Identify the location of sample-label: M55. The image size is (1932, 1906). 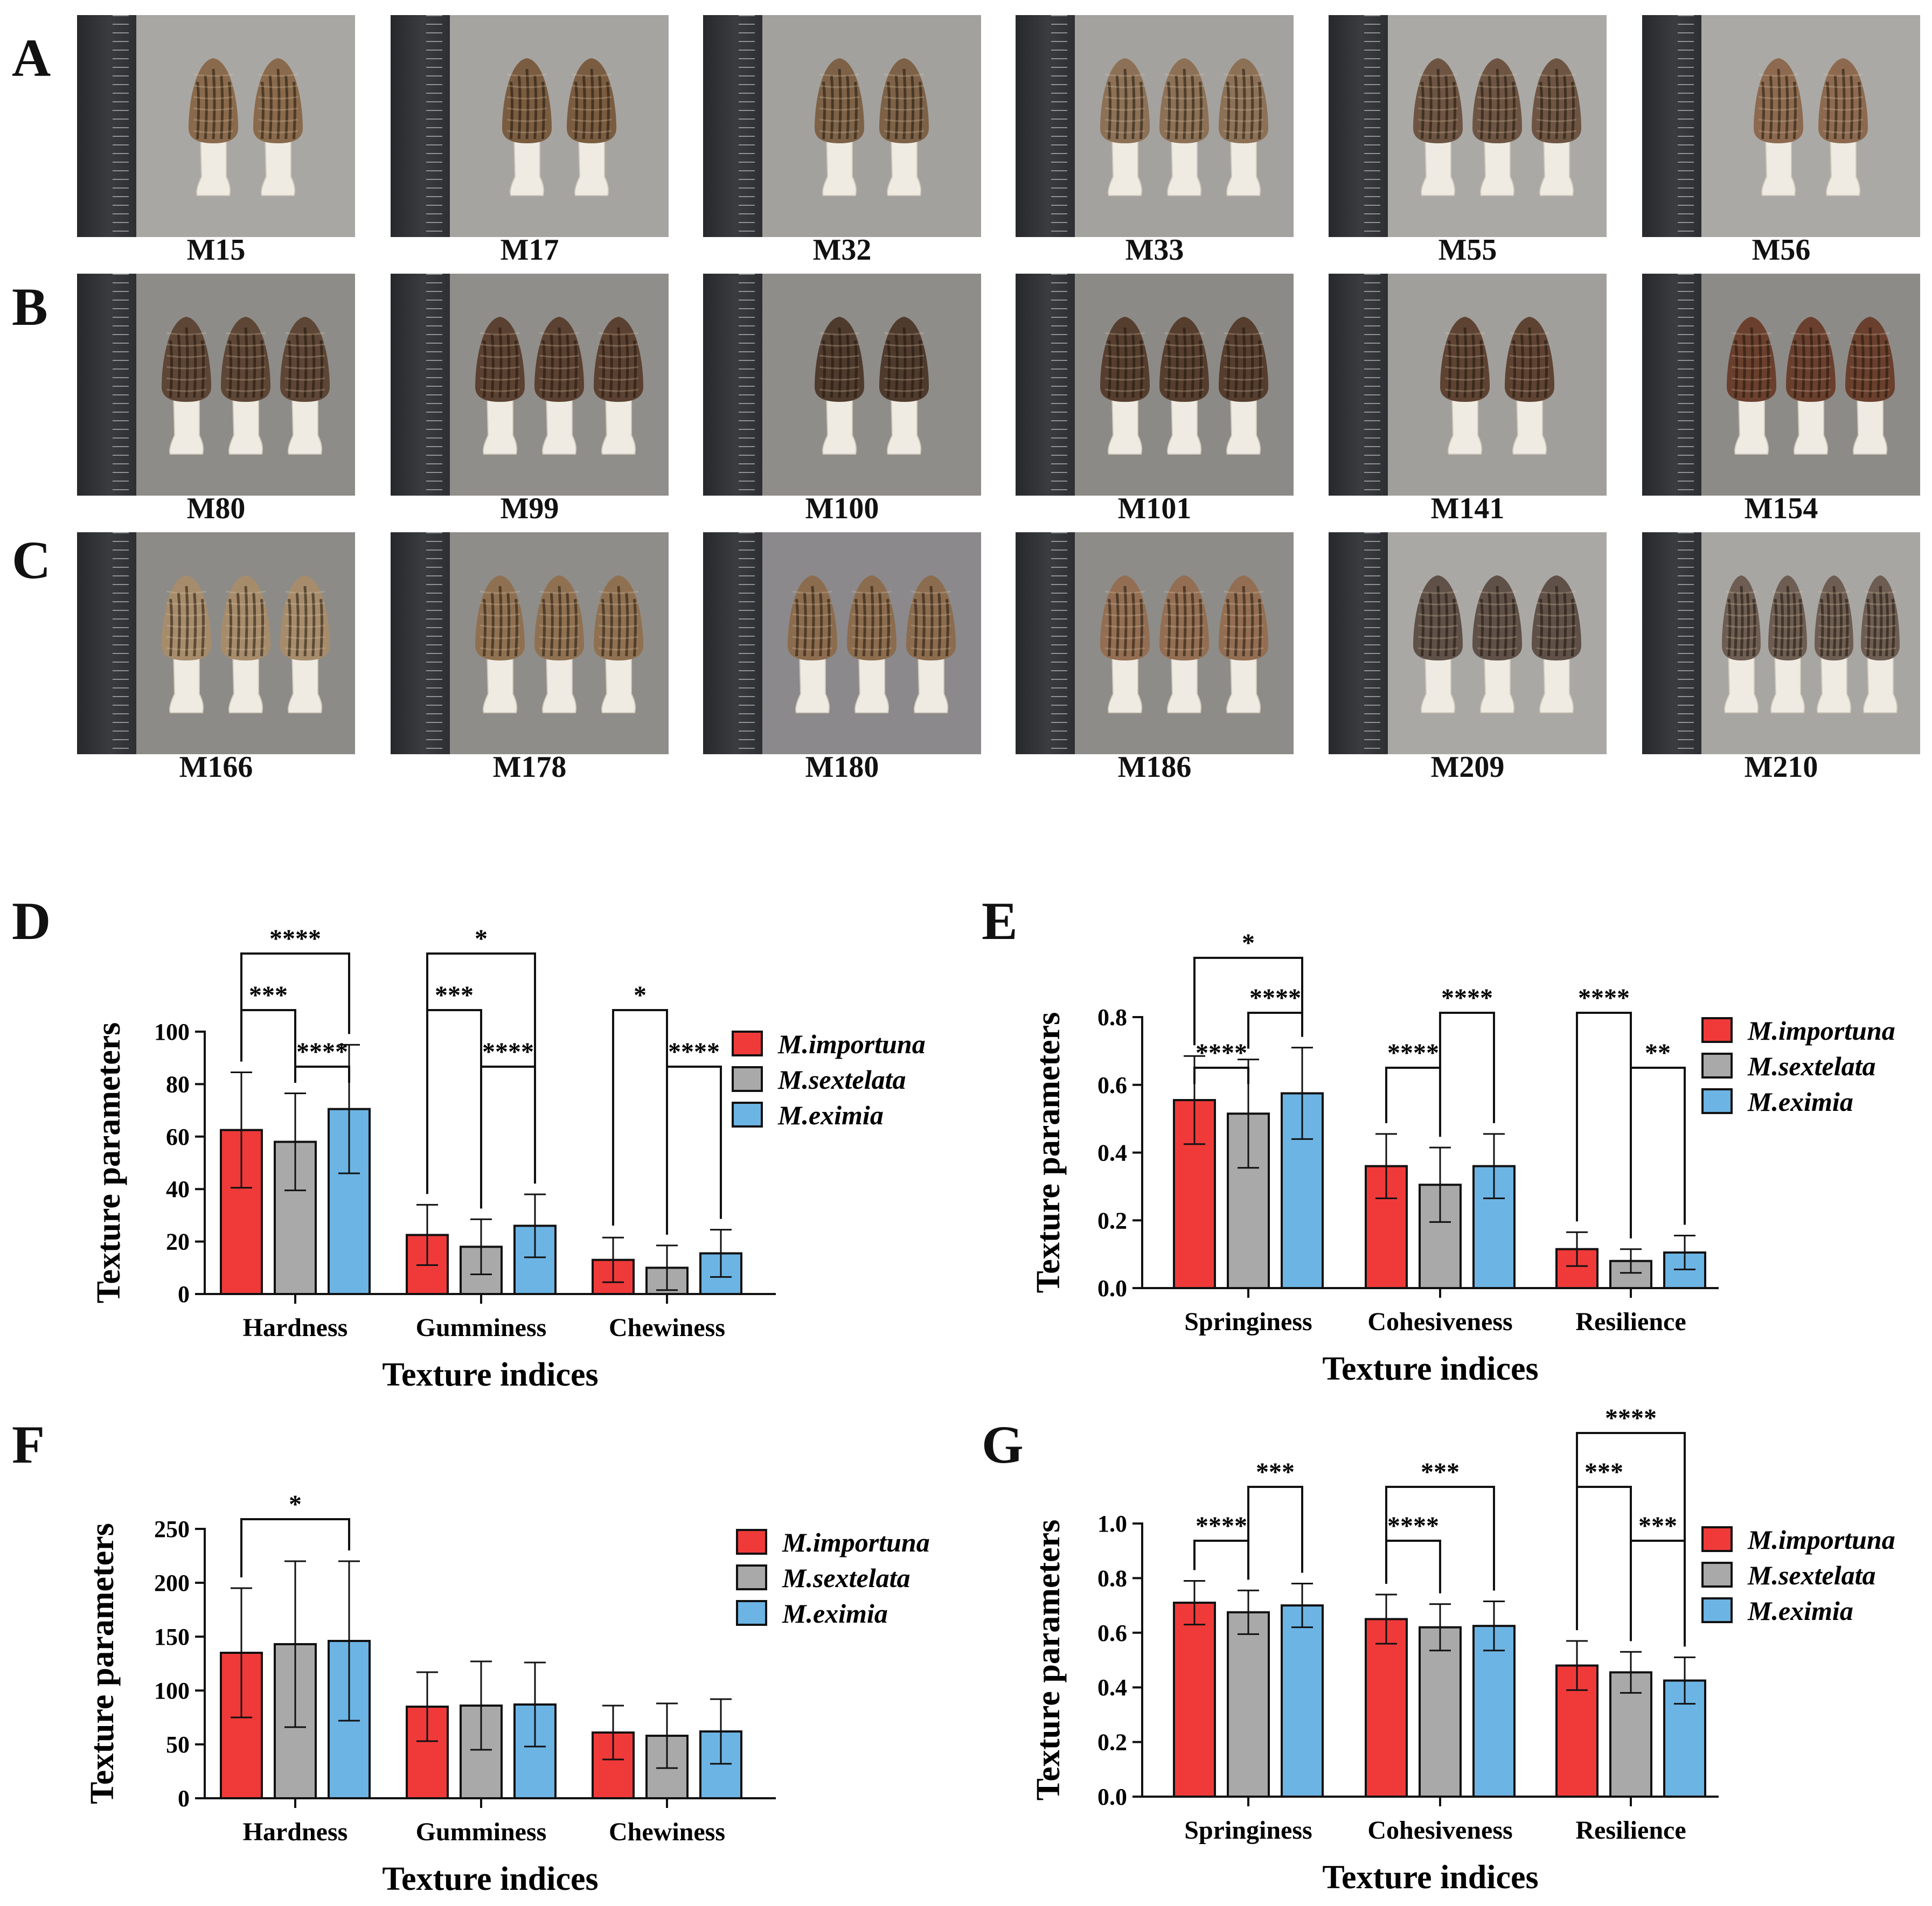
(1467, 250).